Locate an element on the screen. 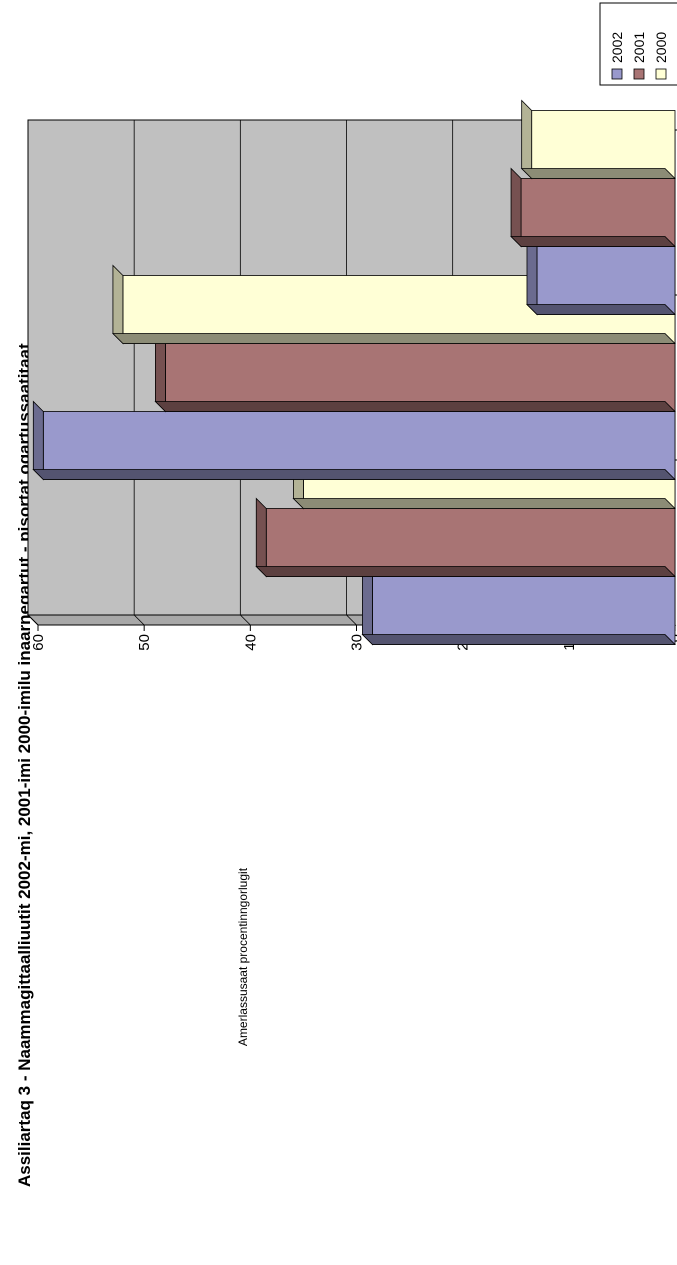  legend-label-2002: 2002 is located at coordinates (617, 47).